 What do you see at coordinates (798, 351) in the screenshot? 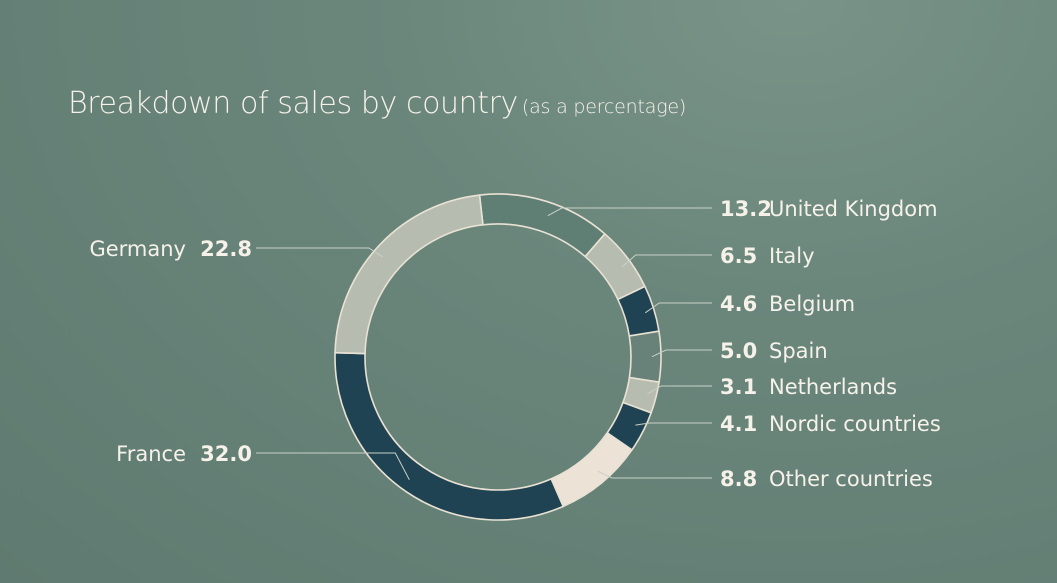
I see `category-label-spain: Spain` at bounding box center [798, 351].